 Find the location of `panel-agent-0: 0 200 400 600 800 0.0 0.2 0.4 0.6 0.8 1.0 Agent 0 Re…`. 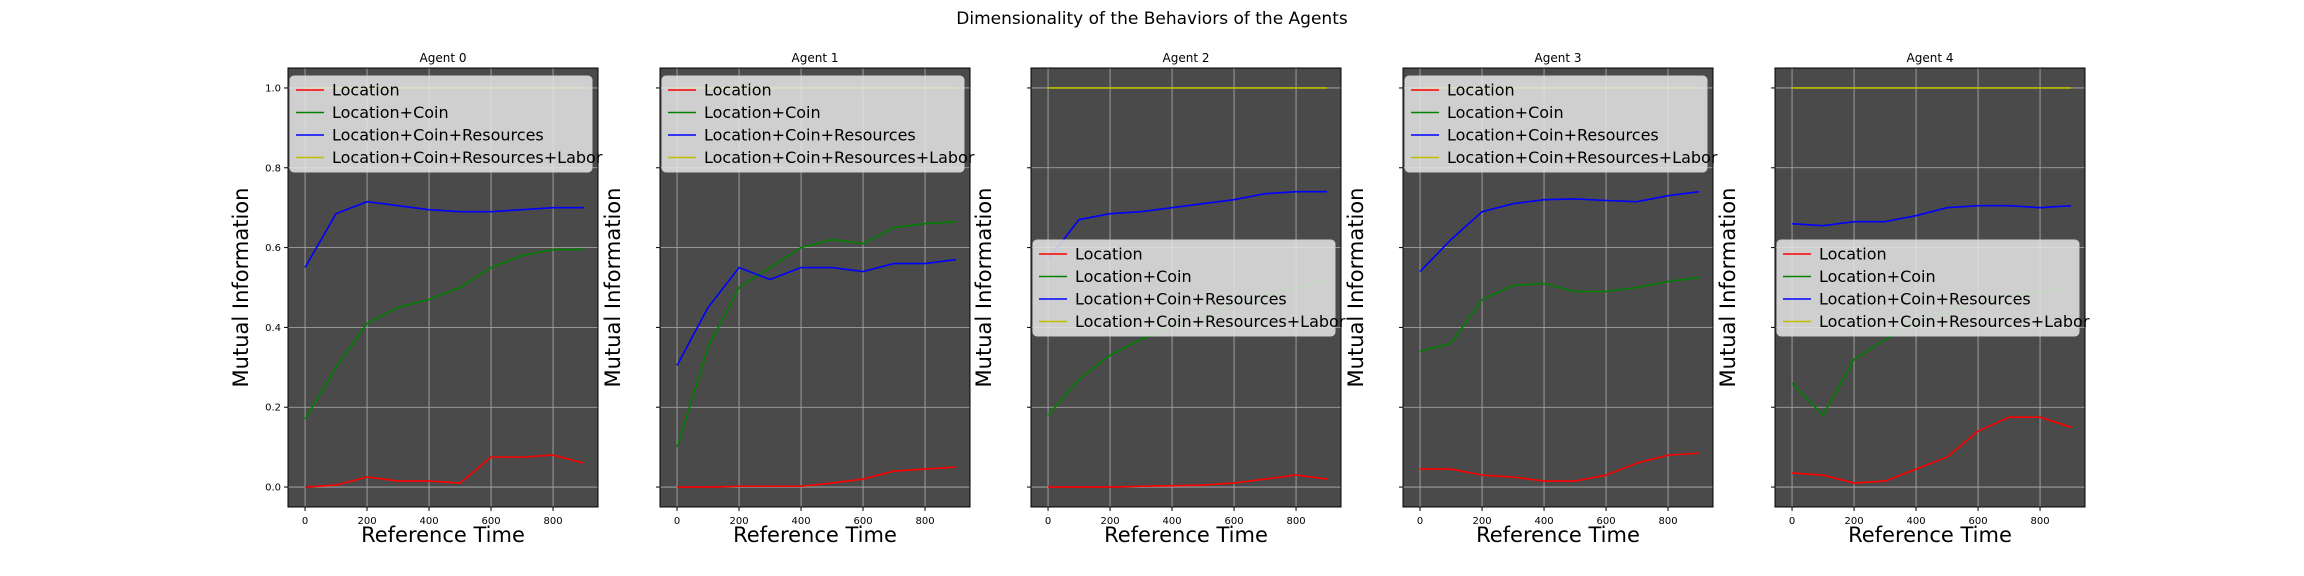

panel-agent-0: 0 200 400 600 800 0.0 0.2 0.4 0.6 0.8 1.0 Agent 0 Re… is located at coordinates (416, 299).